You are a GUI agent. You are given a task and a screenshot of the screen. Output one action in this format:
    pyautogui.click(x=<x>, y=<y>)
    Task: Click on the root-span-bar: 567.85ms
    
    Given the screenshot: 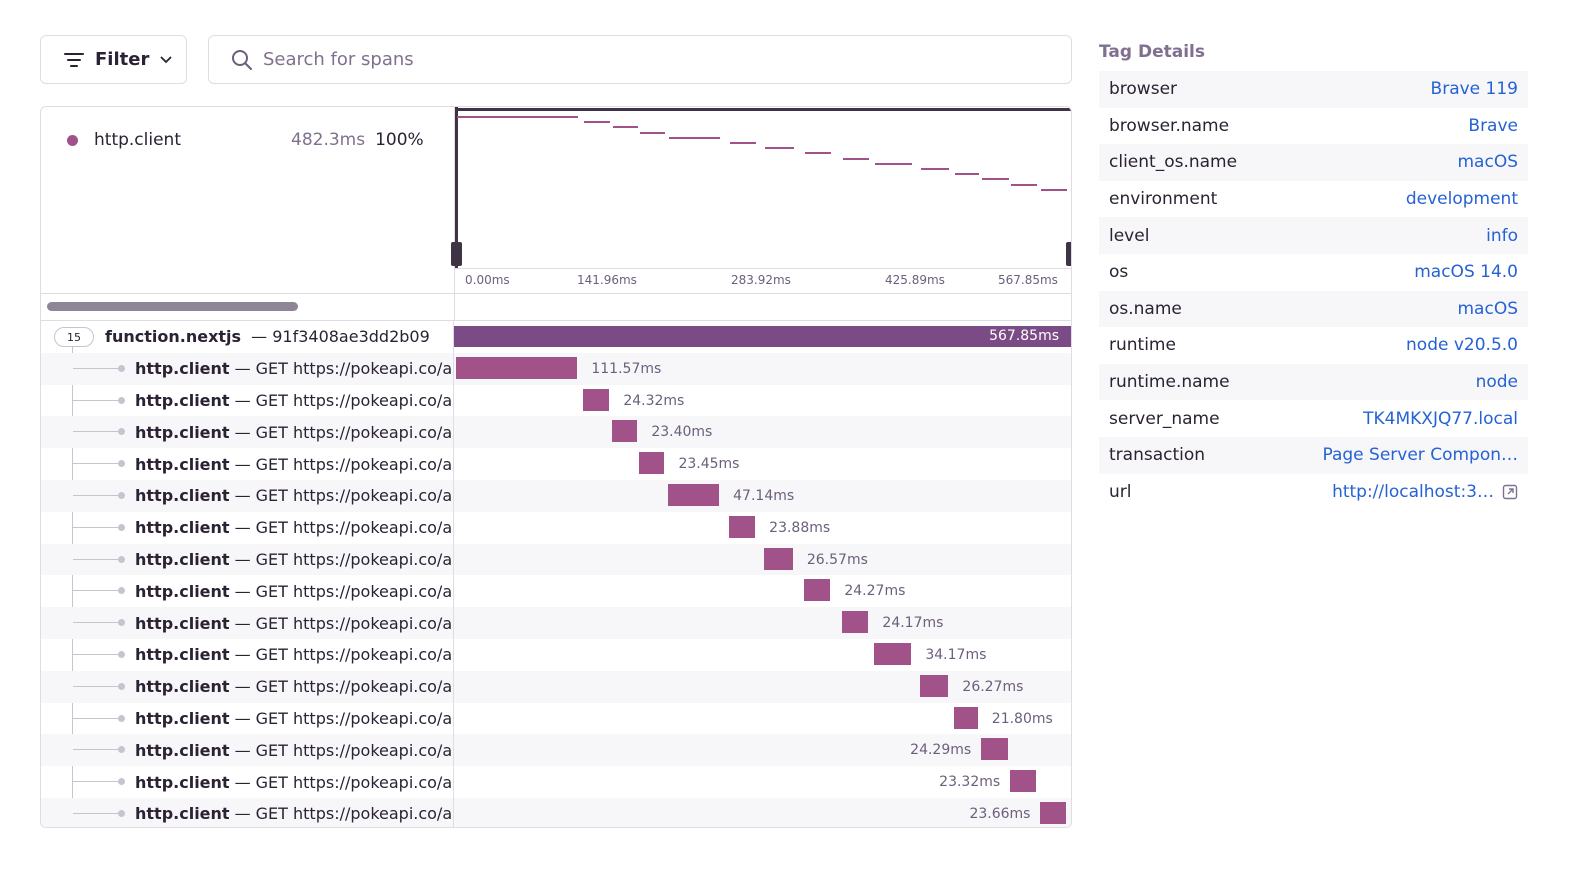 What is the action you would take?
    pyautogui.click(x=762, y=336)
    